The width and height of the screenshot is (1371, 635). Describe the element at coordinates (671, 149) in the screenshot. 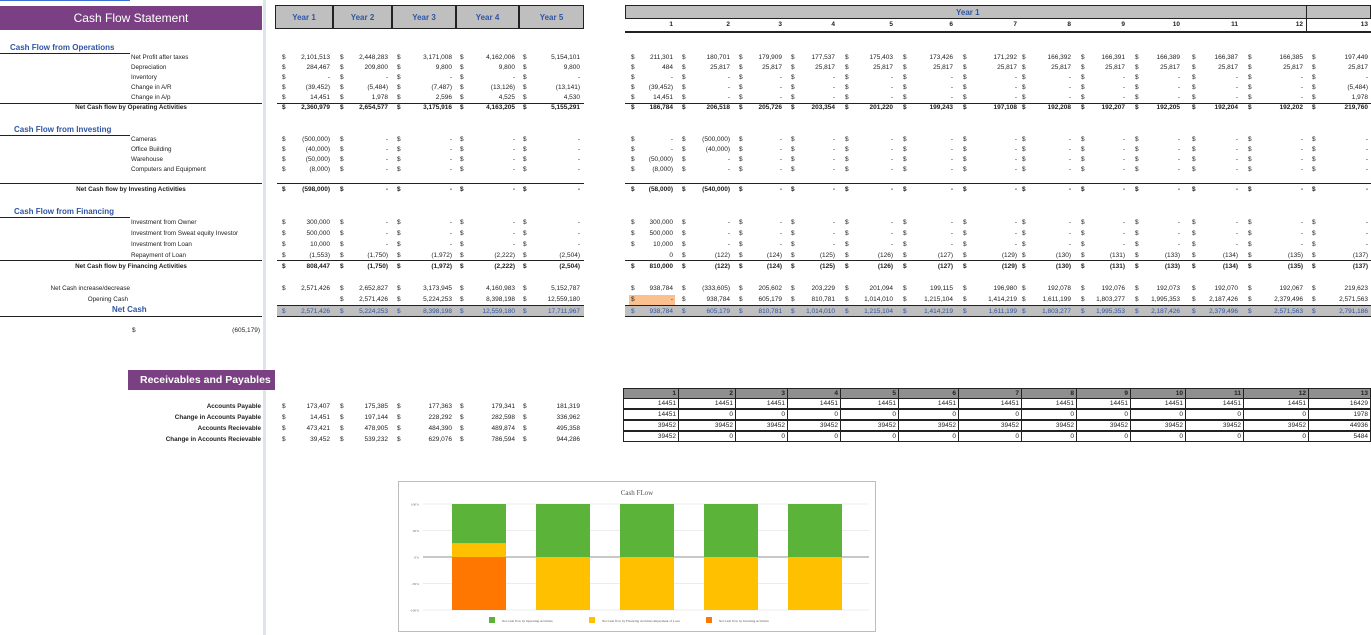

I see `row-investing-1-month-value: -` at that location.